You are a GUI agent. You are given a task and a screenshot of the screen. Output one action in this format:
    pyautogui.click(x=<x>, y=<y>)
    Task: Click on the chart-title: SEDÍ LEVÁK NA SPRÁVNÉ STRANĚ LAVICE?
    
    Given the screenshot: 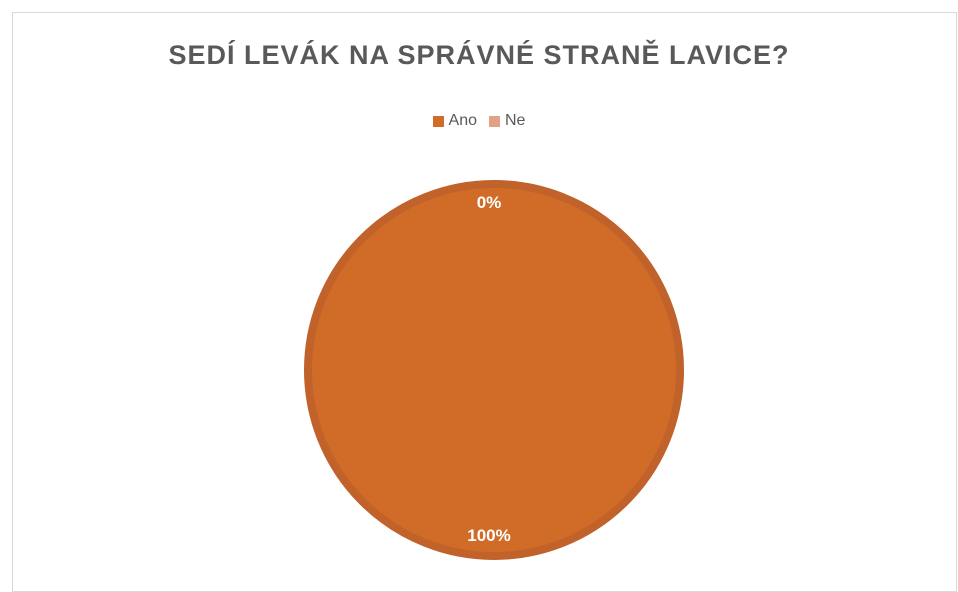 What is the action you would take?
    pyautogui.click(x=479, y=55)
    